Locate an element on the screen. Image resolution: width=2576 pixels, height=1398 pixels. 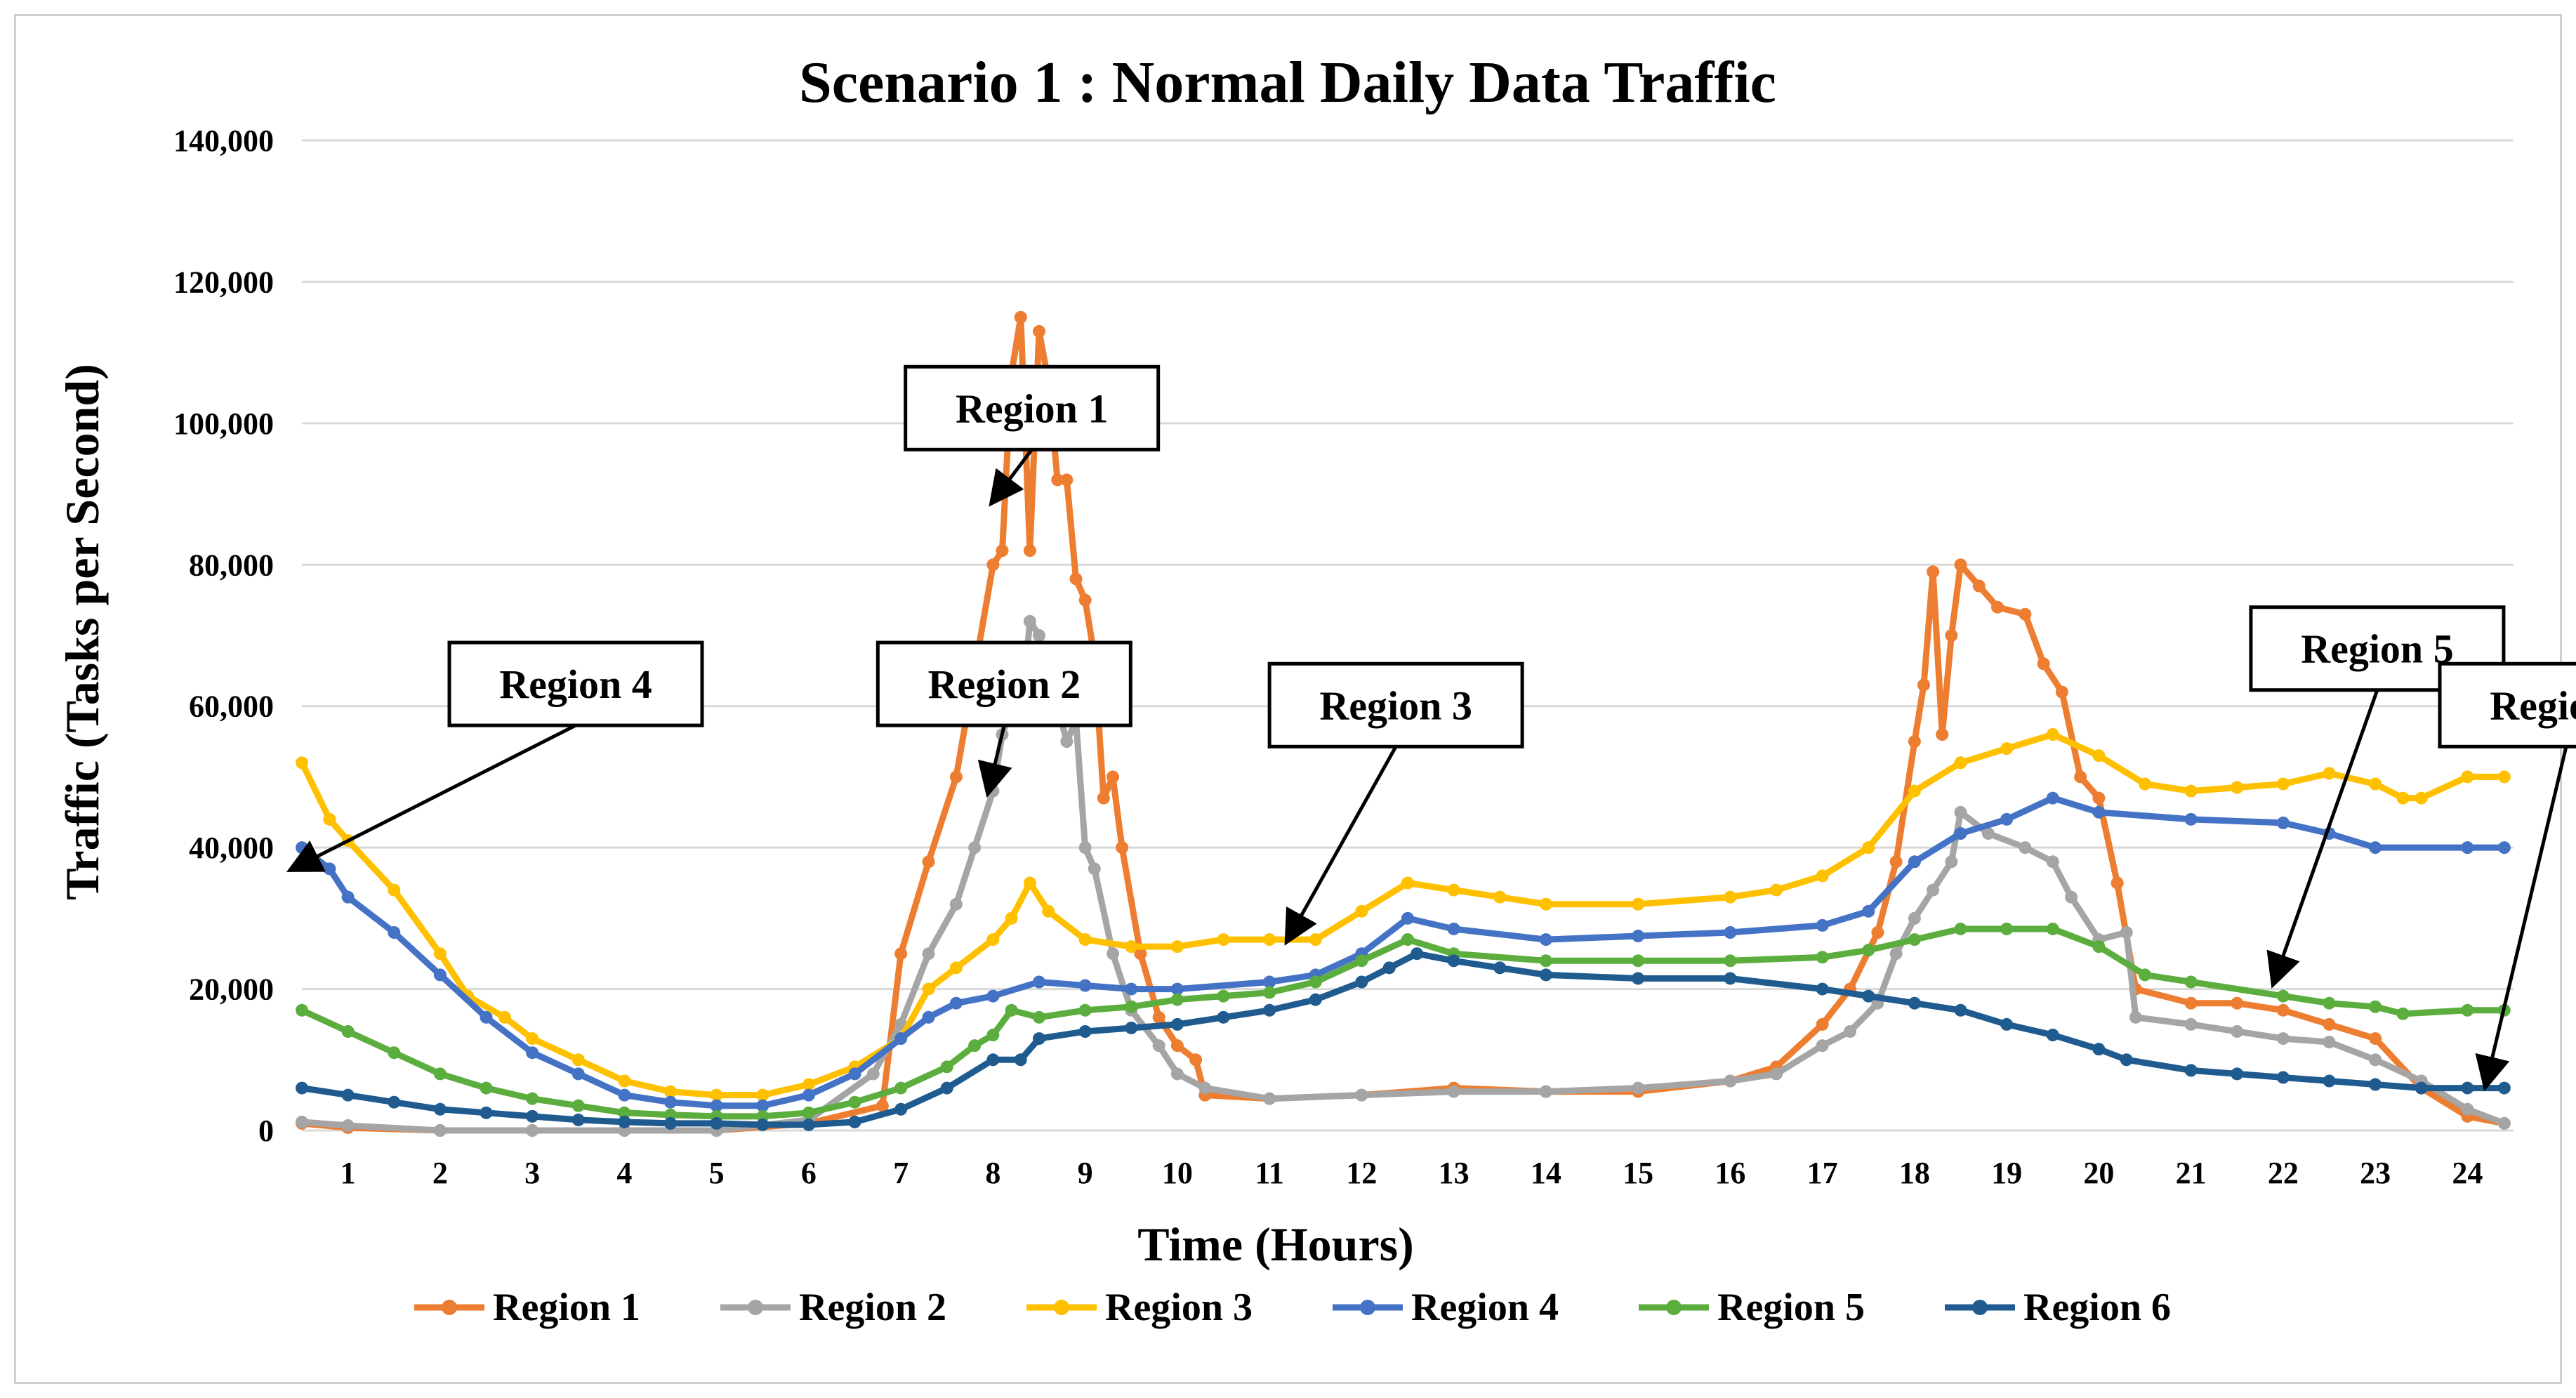
legend-label: Region 2 is located at coordinates (872, 1307).